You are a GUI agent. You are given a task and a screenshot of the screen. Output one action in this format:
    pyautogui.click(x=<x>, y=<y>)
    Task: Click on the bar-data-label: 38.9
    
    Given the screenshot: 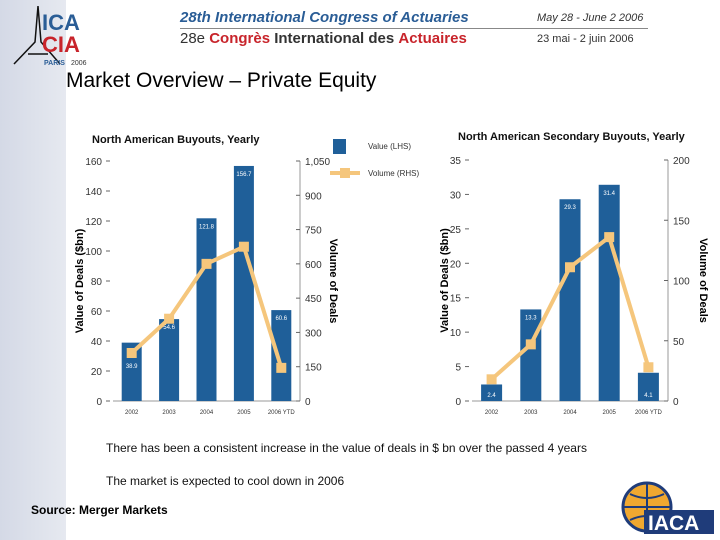 What is the action you would take?
    pyautogui.click(x=132, y=367)
    